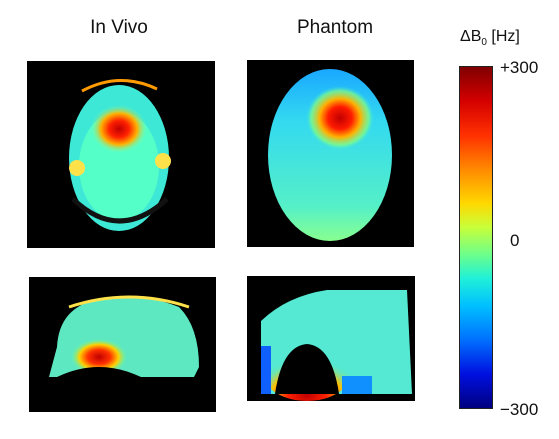 This screenshot has height=439, width=559. What do you see at coordinates (476, 237) in the screenshot?
I see `colorbar` at bounding box center [476, 237].